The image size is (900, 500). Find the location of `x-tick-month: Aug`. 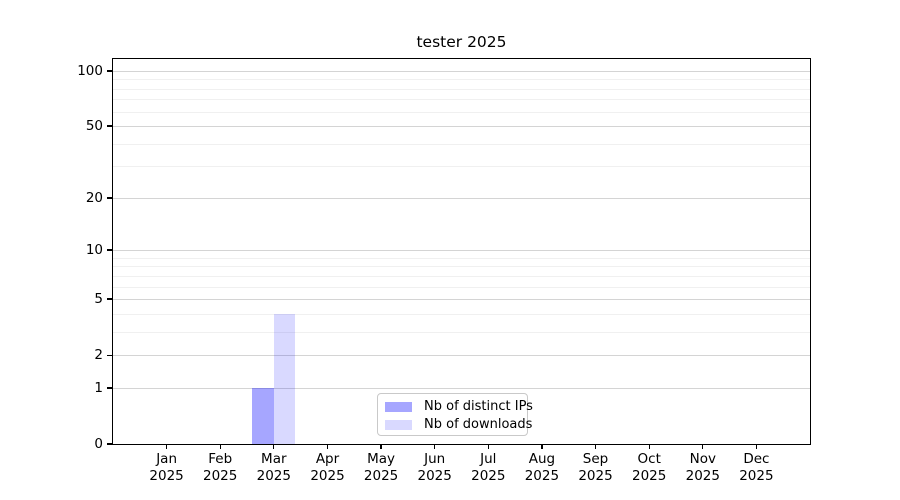

x-tick-month: Aug is located at coordinates (542, 459).